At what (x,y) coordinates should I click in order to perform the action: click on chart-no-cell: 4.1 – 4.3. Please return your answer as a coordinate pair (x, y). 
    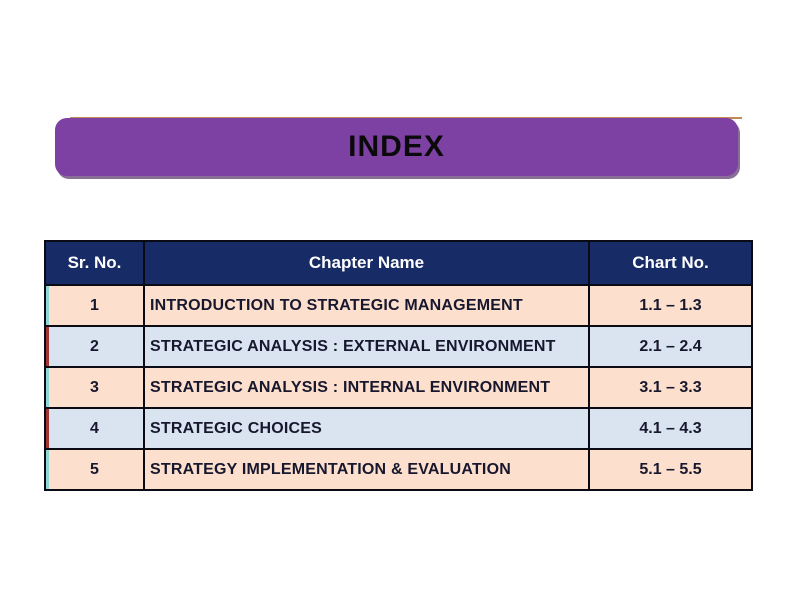
    Looking at the image, I should click on (670, 428).